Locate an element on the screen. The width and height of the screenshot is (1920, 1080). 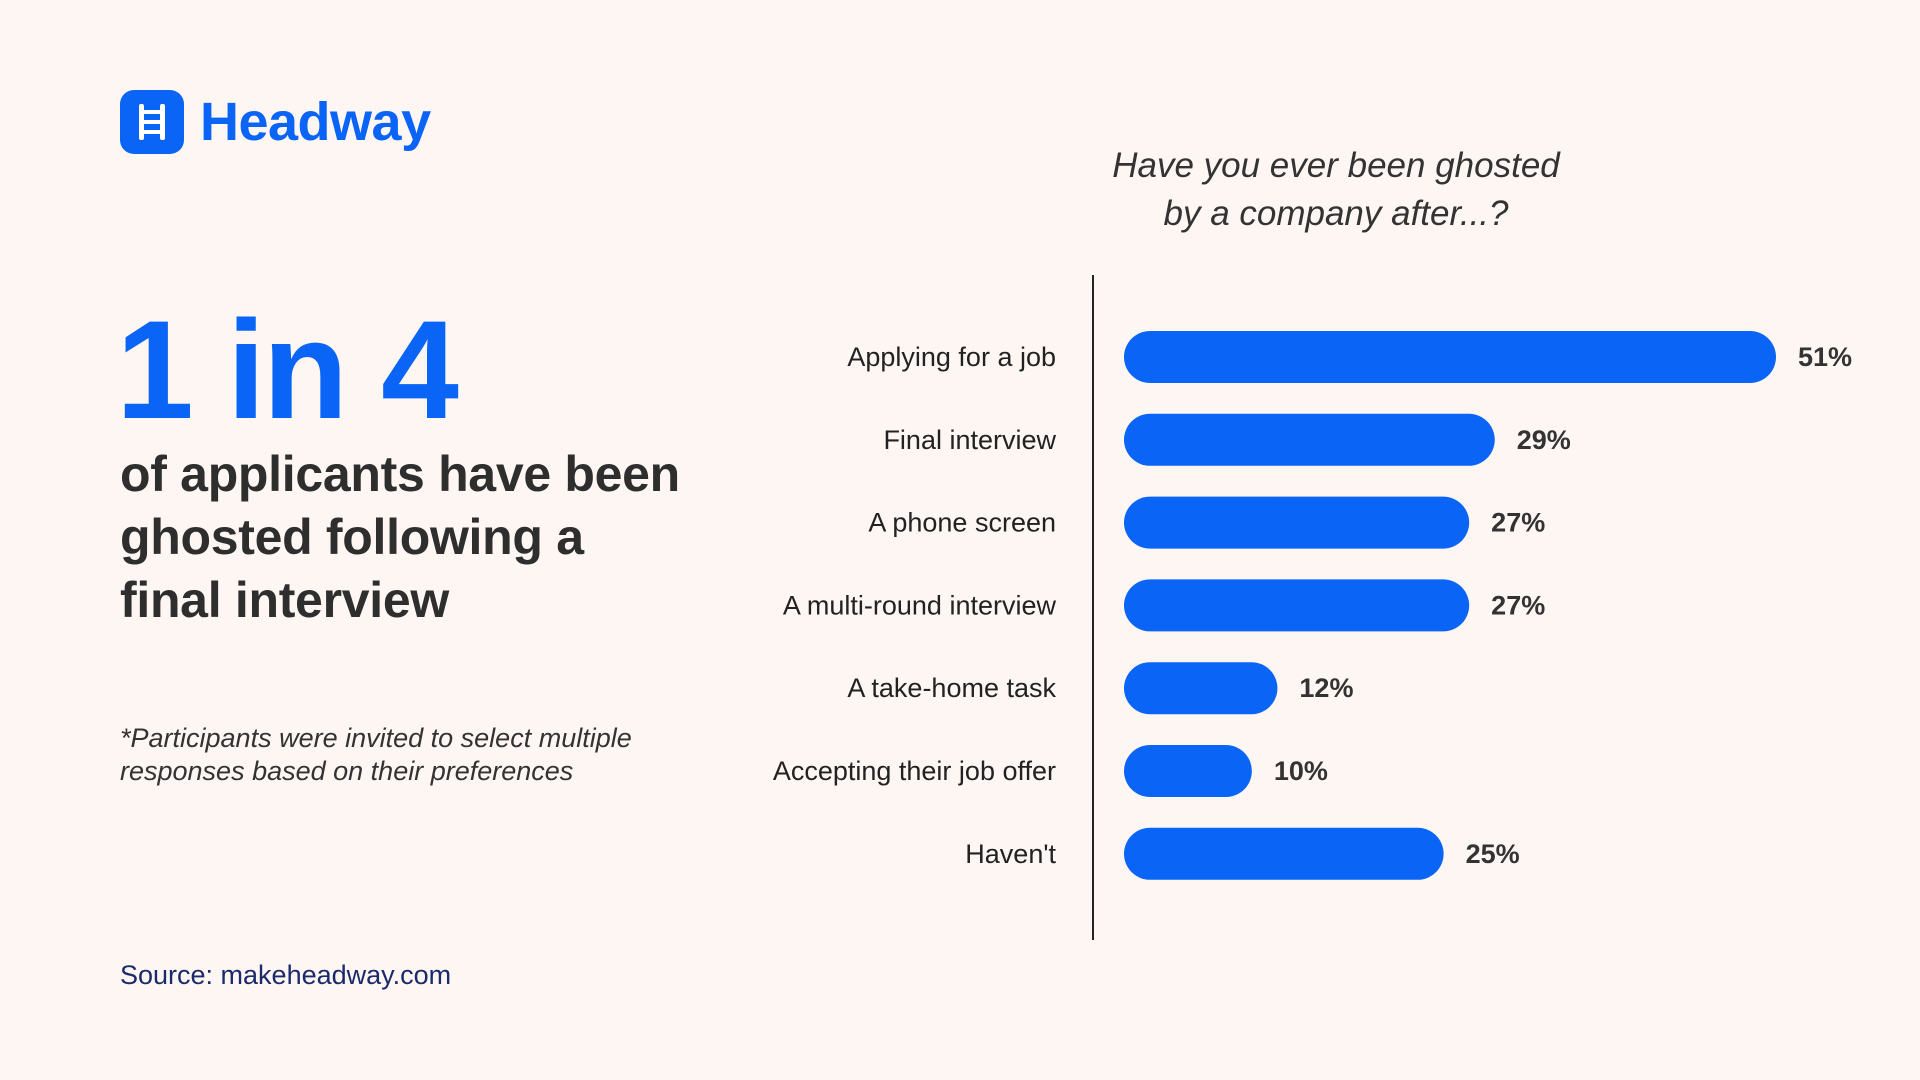
value-label: 12% is located at coordinates (1326, 688).